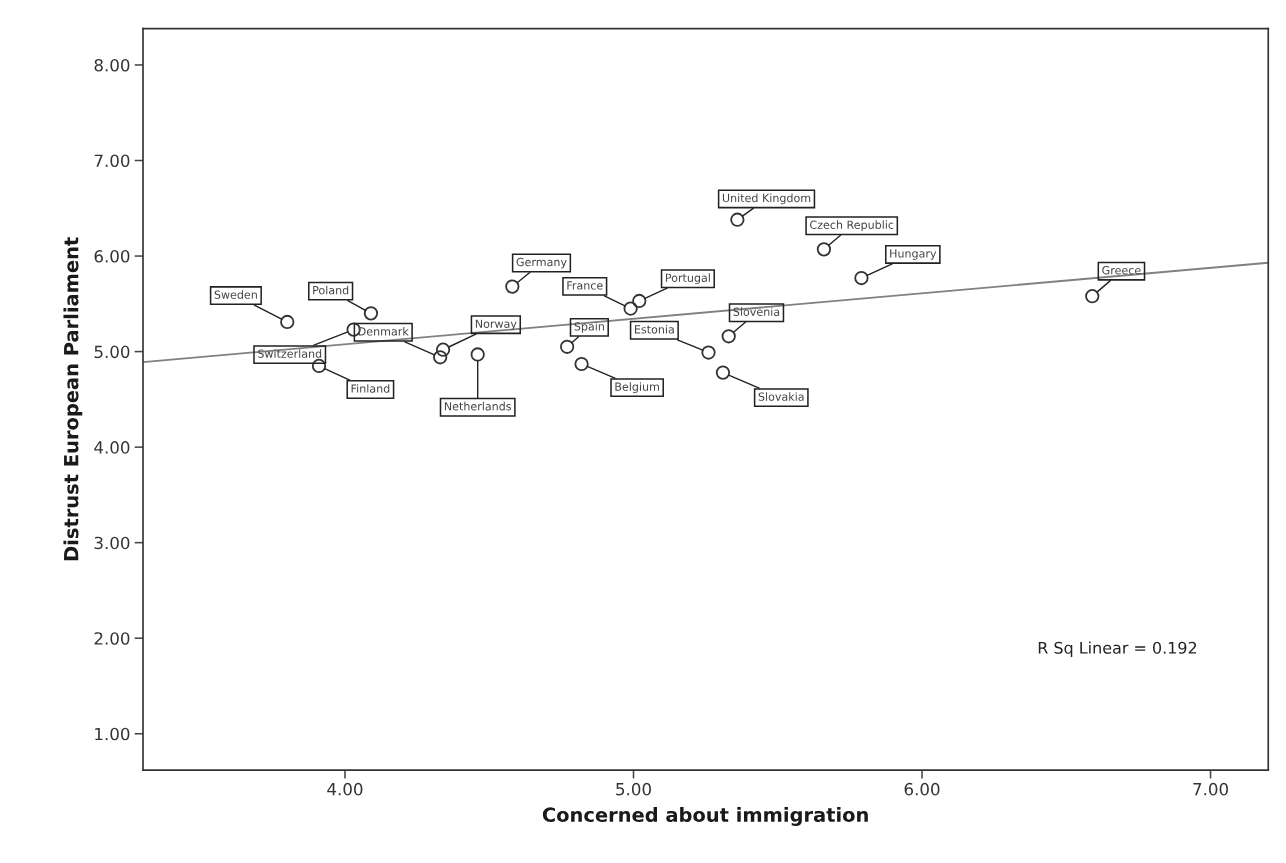  What do you see at coordinates (1121, 270) in the screenshot?
I see `annotation: Greece` at bounding box center [1121, 270].